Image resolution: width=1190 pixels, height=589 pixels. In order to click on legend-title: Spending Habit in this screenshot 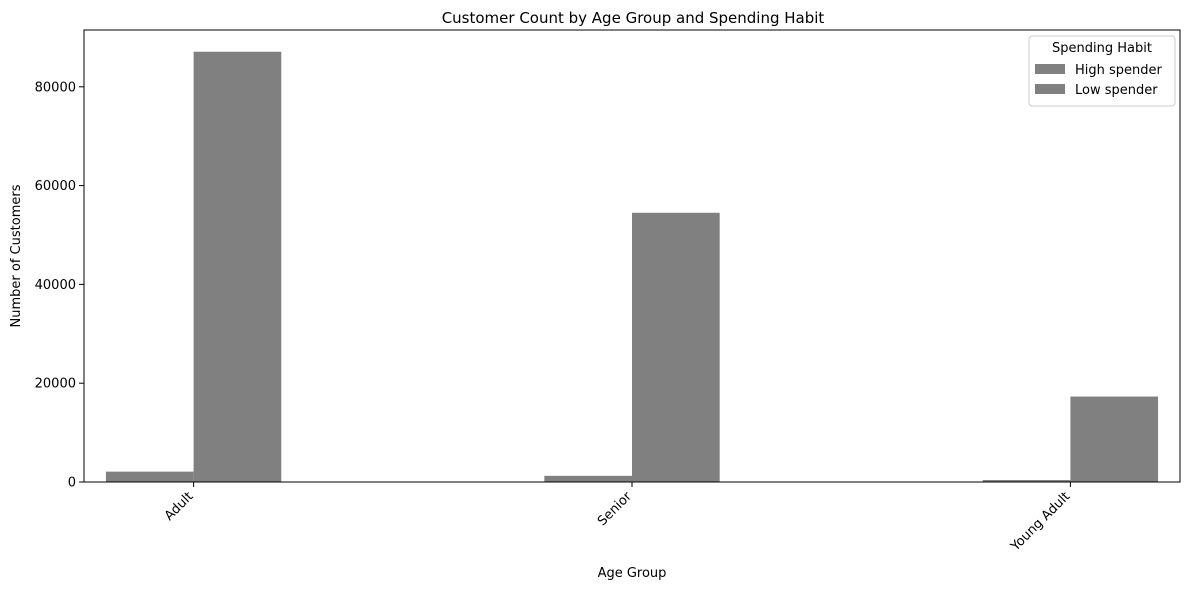, I will do `click(1102, 48)`.